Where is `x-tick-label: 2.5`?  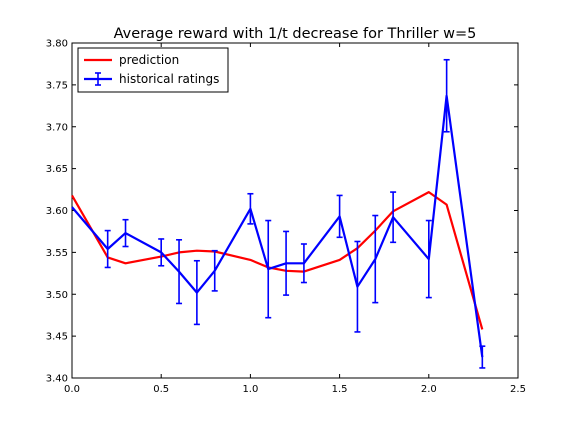
x-tick-label: 2.5 is located at coordinates (518, 389).